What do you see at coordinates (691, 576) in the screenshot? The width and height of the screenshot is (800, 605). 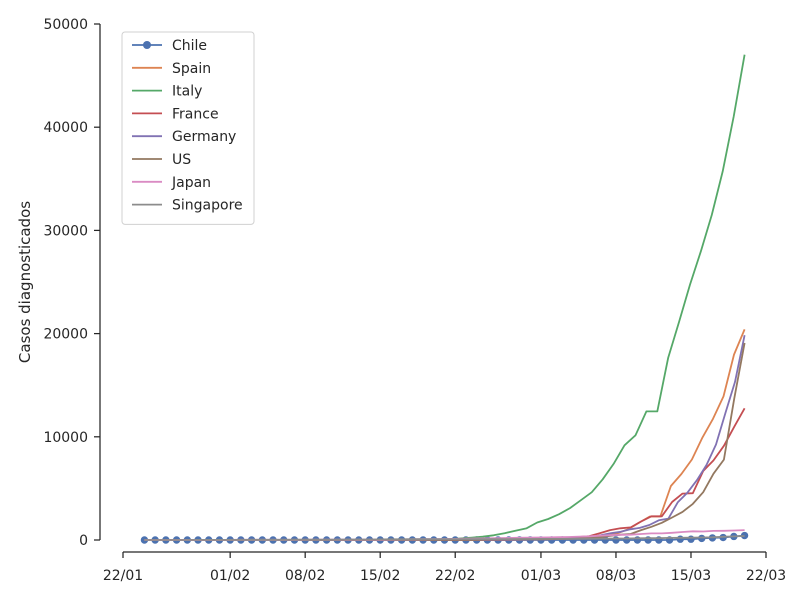 I see `x-tick-label: 15/03` at bounding box center [691, 576].